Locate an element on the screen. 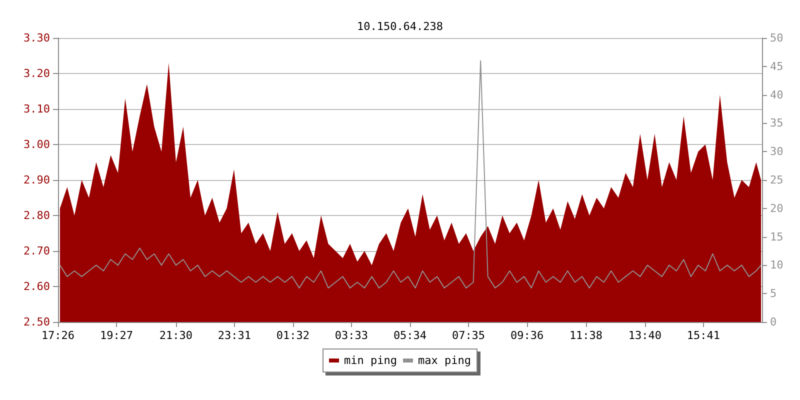 The width and height of the screenshot is (800, 400). y-tick-label: 2.70 is located at coordinates (37, 251).